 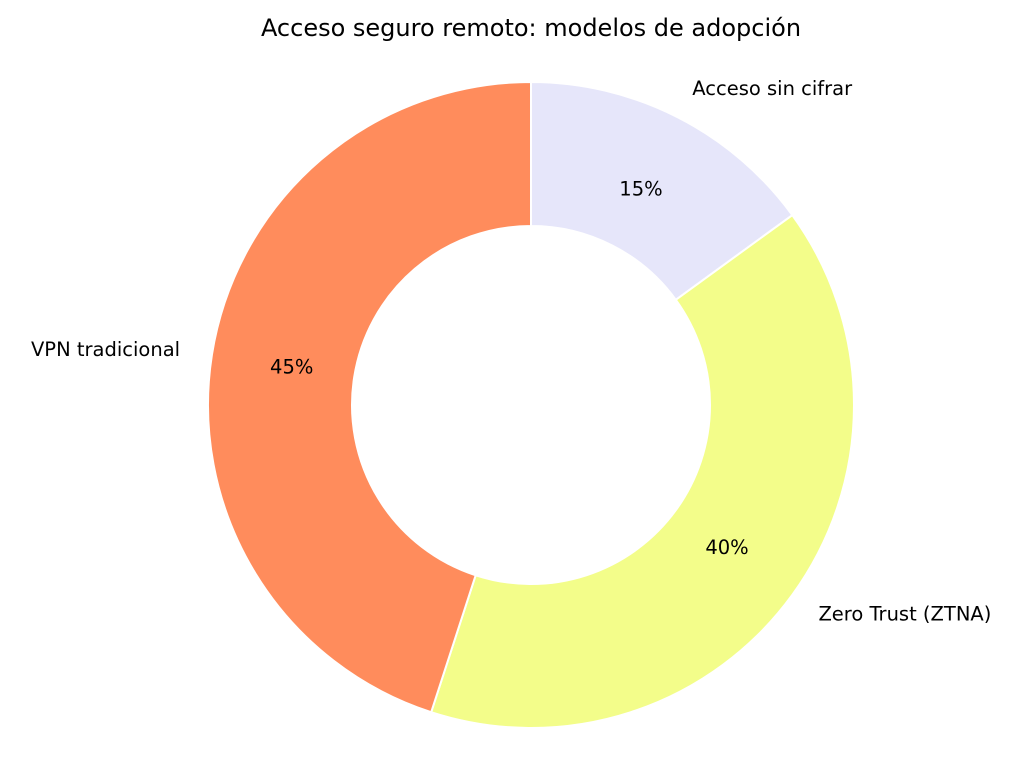 I want to click on slice-percent-label: 15%, so click(x=640, y=189).